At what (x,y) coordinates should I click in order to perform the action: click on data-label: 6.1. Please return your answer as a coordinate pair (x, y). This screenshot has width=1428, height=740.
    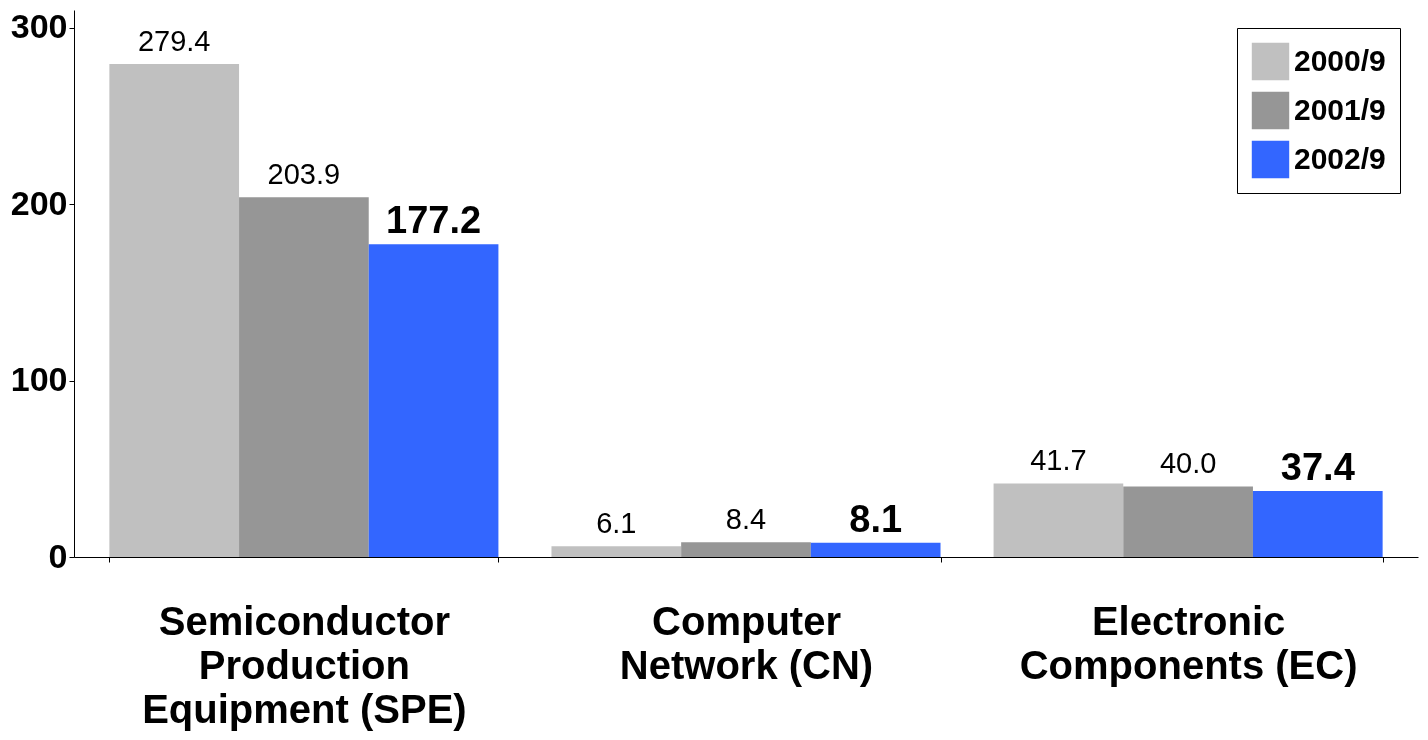
    Looking at the image, I should click on (616, 523).